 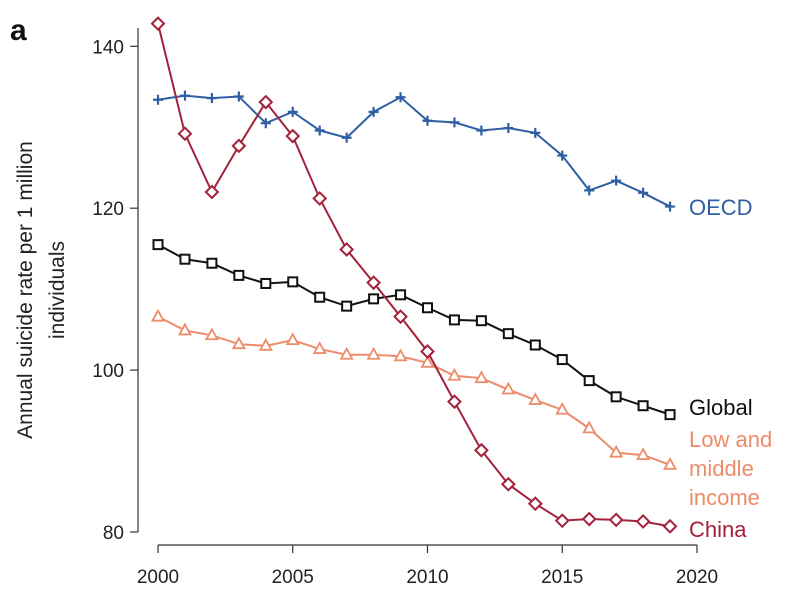 I want to click on x-tick-label: 2000, so click(x=158, y=577).